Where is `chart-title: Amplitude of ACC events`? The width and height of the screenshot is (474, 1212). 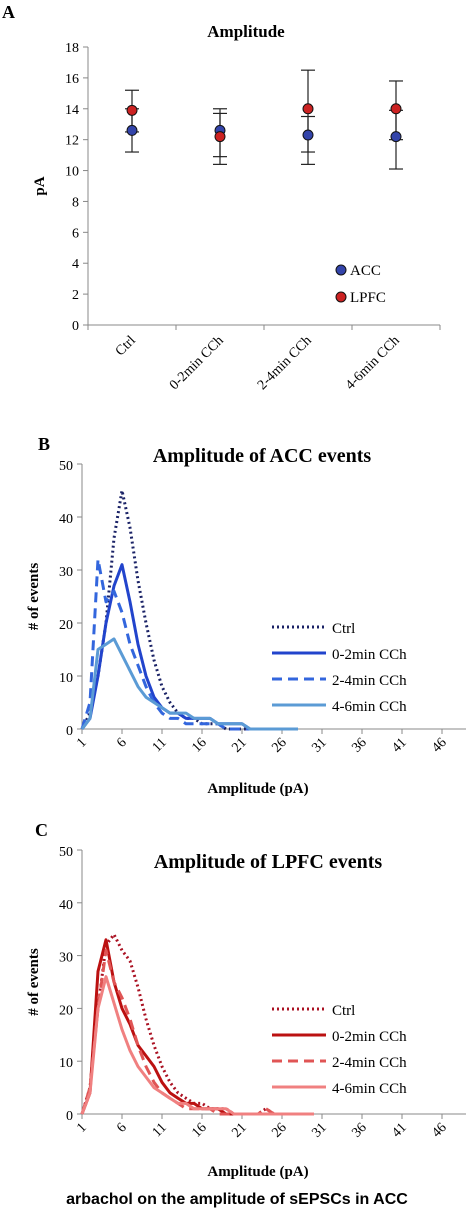 chart-title: Amplitude of ACC events is located at coordinates (262, 456).